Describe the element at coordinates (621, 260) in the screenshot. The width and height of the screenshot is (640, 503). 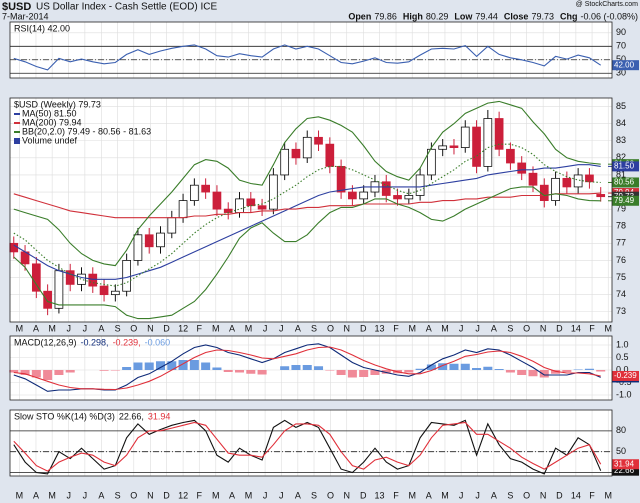
I see `y-tick-label: 76` at that location.